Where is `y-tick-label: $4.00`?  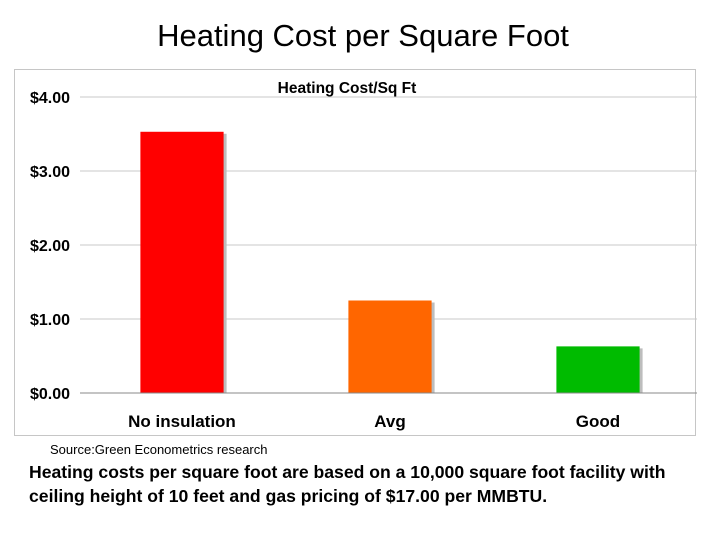
y-tick-label: $4.00 is located at coordinates (50, 98).